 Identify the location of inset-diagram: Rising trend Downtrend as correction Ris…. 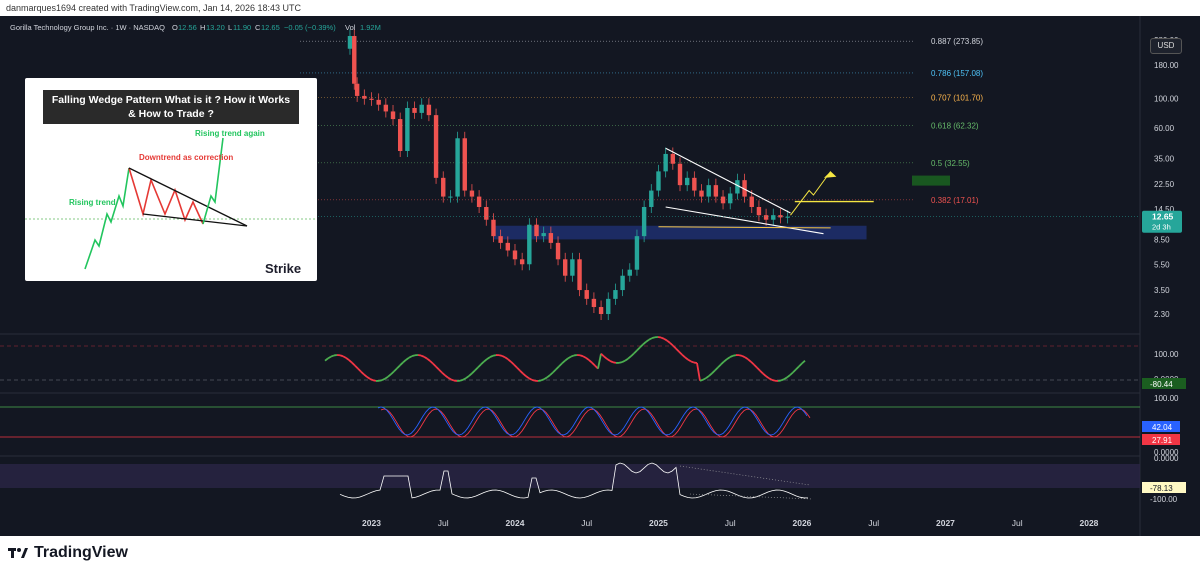
(171, 199).